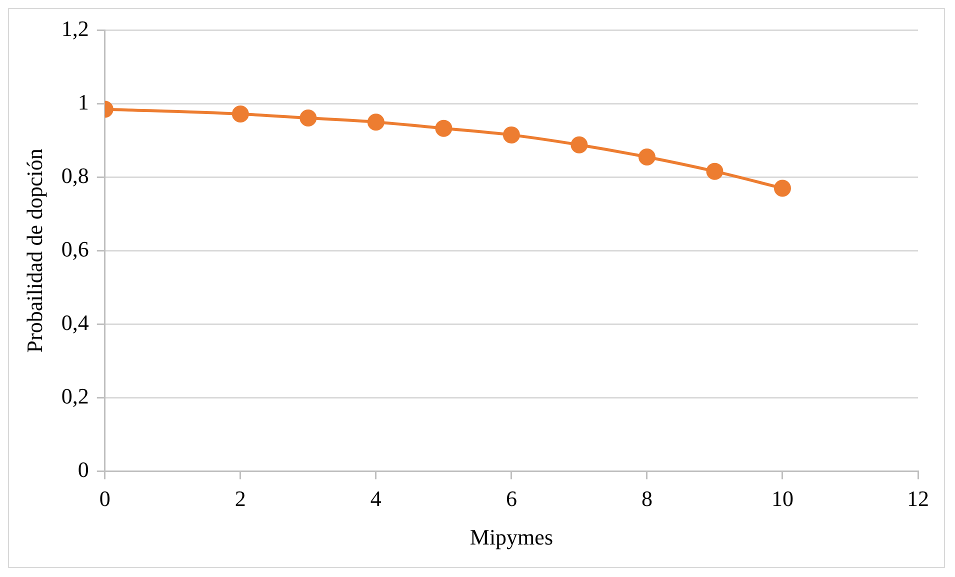  I want to click on y-tick-label: 0,2, so click(75, 395).